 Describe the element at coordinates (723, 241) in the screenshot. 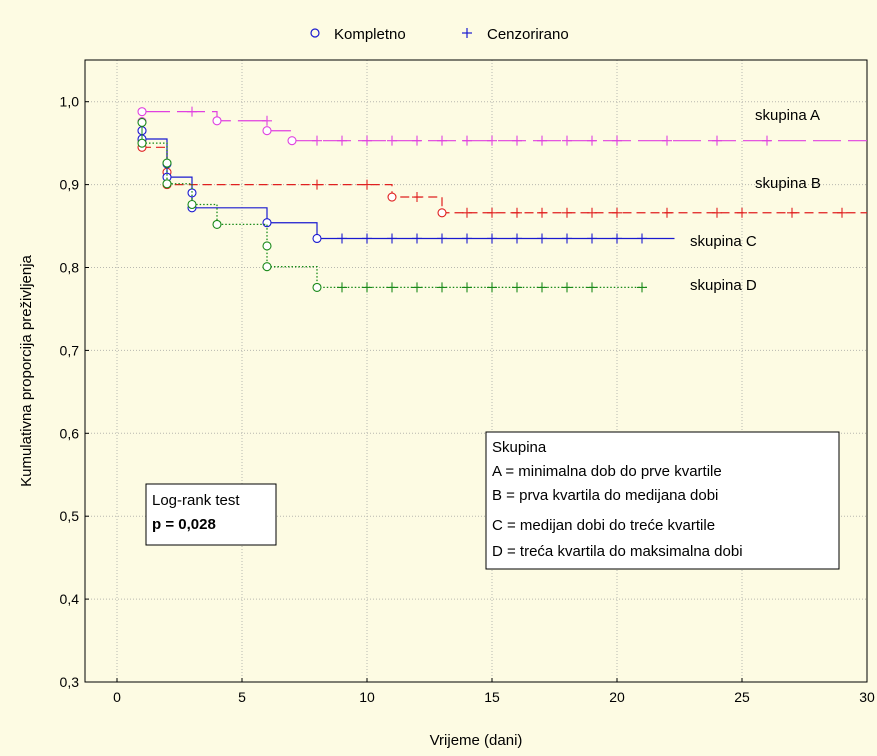

I see `series-label: skupina C` at that location.